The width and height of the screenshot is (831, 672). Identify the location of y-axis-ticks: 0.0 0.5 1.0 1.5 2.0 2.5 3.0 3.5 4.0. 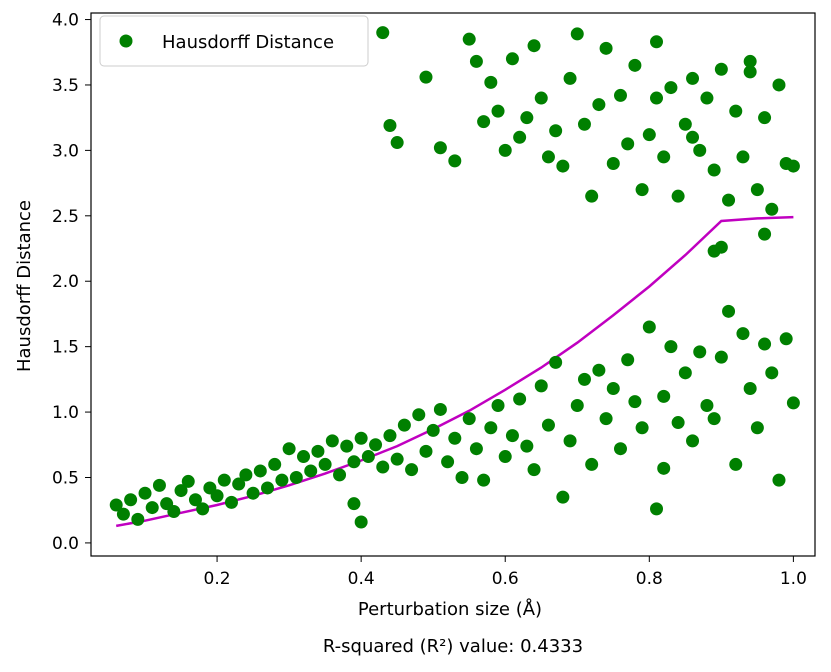
(71, 282).